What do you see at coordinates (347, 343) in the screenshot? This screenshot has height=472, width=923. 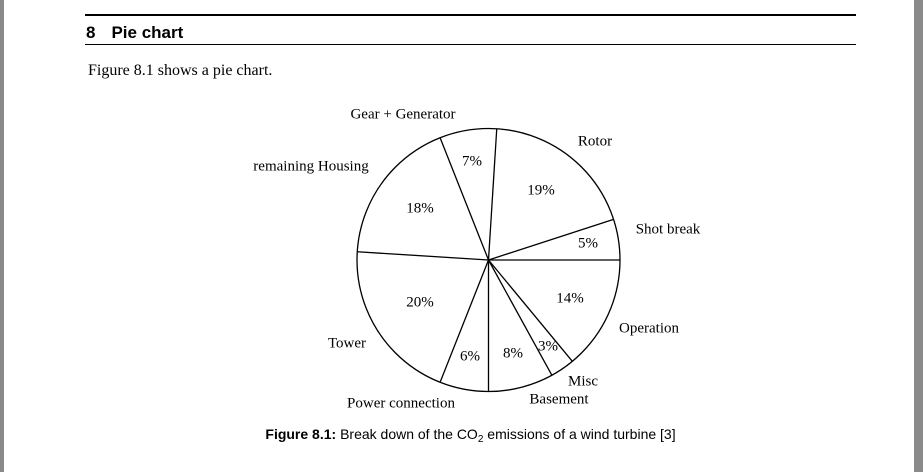 I see `slice-category-label: Tower` at bounding box center [347, 343].